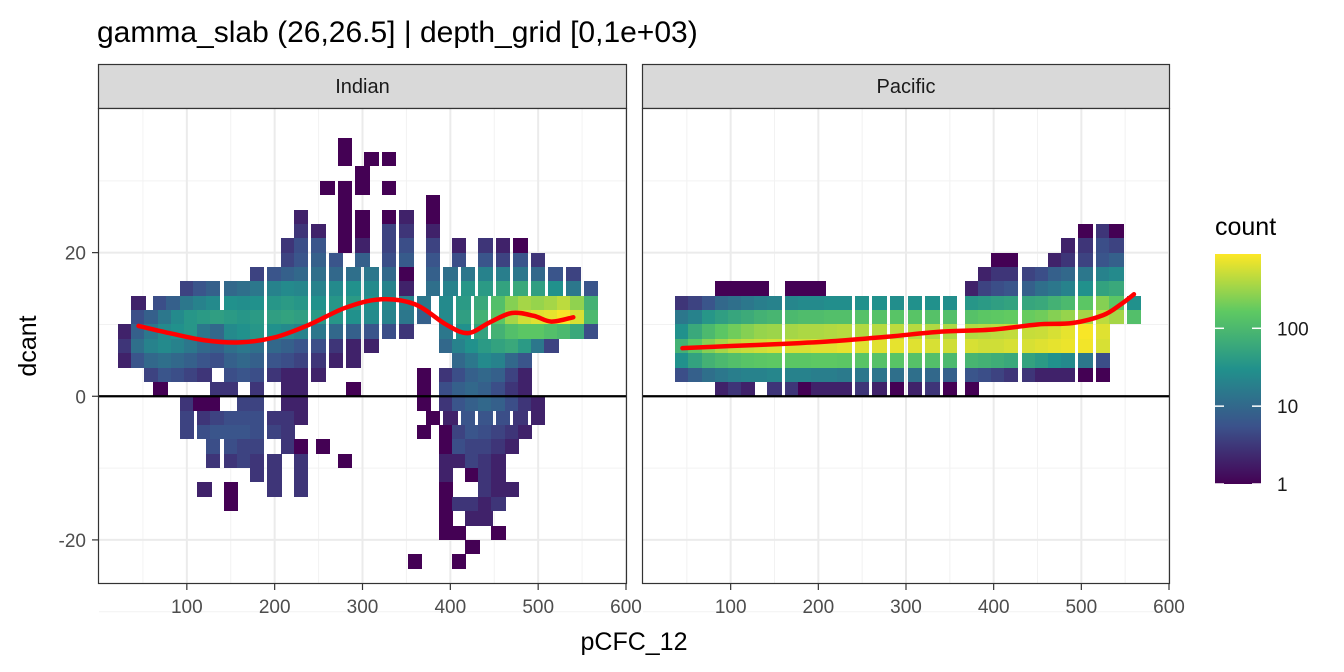 Image resolution: width=1344 pixels, height=672 pixels. Describe the element at coordinates (363, 607) in the screenshot. I see `x-tick-label-indian: 300` at that location.